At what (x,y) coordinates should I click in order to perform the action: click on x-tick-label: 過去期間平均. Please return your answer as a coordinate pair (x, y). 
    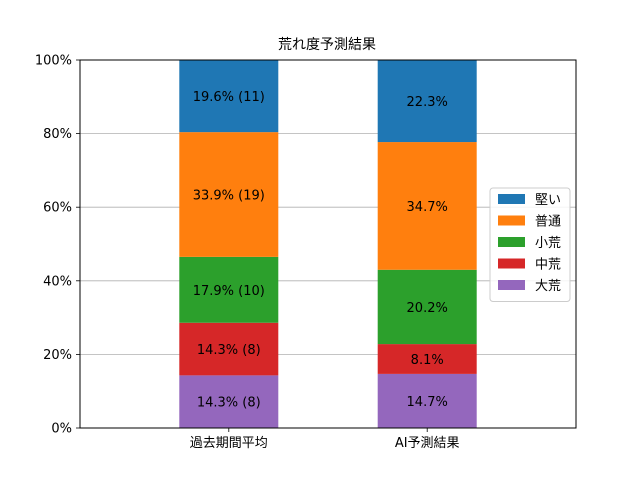
    Looking at the image, I should click on (229, 443).